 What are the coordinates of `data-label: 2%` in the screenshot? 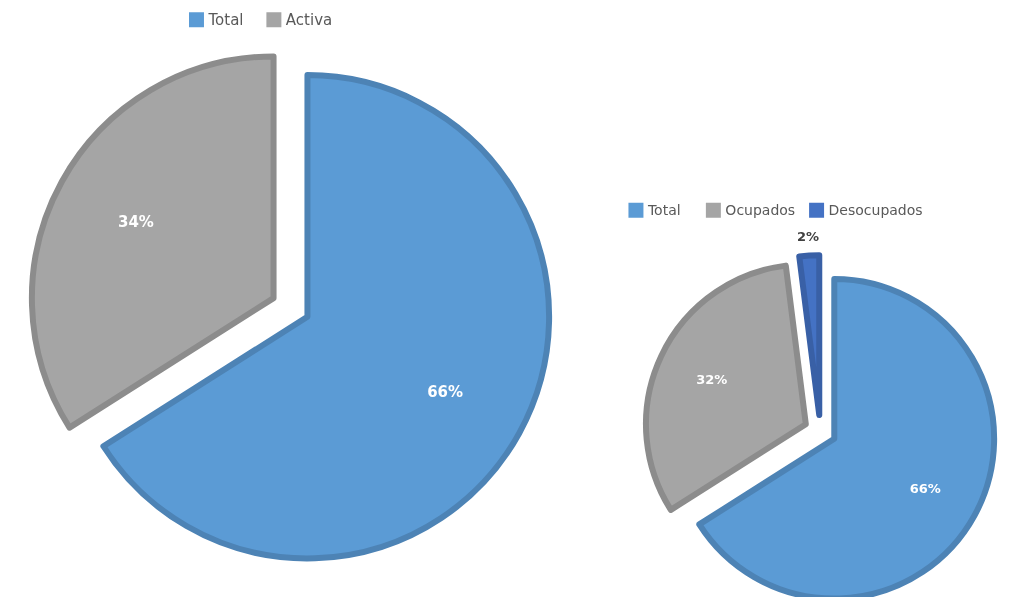 It's located at (808, 236).